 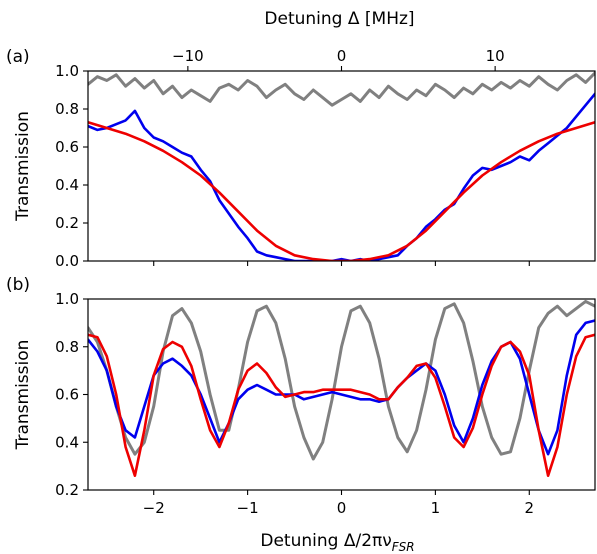 I want to click on series-reference-line, so click(x=341, y=89).